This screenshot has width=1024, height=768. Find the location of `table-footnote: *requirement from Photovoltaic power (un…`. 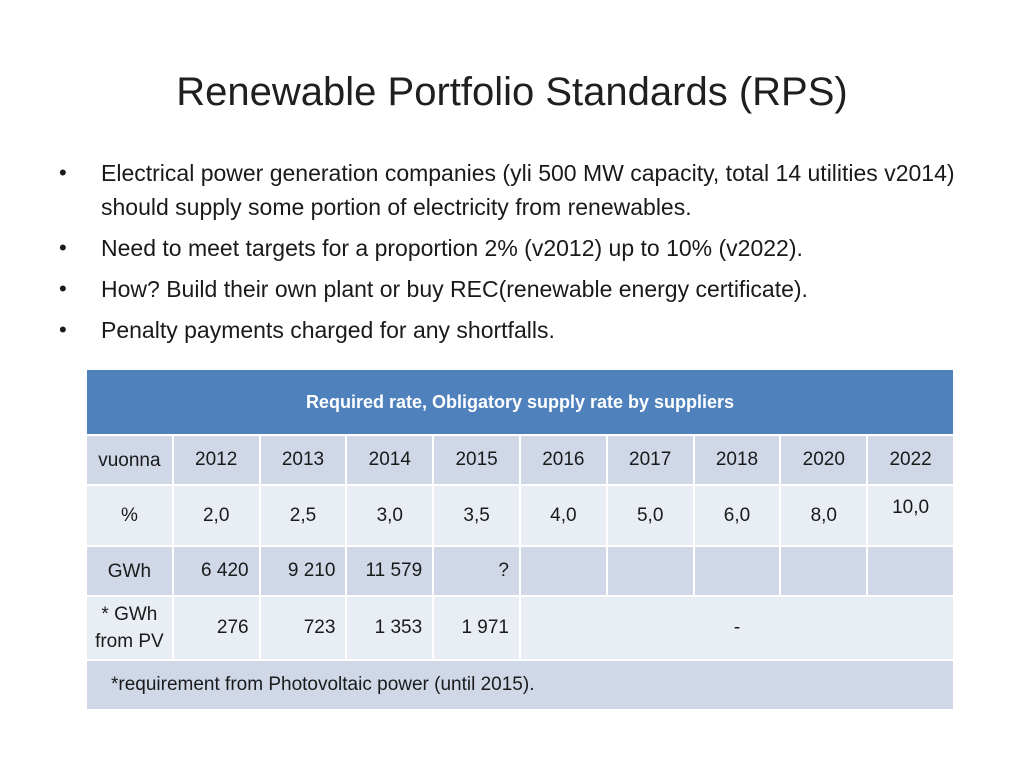

table-footnote: *requirement from Photovoltaic power (un… is located at coordinates (520, 685).